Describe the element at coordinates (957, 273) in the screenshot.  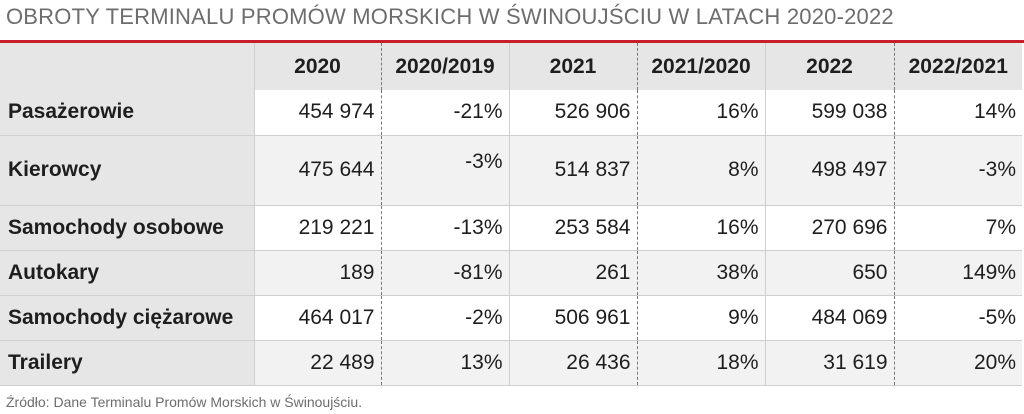
I see `cell-2022-2021: 149%` at that location.